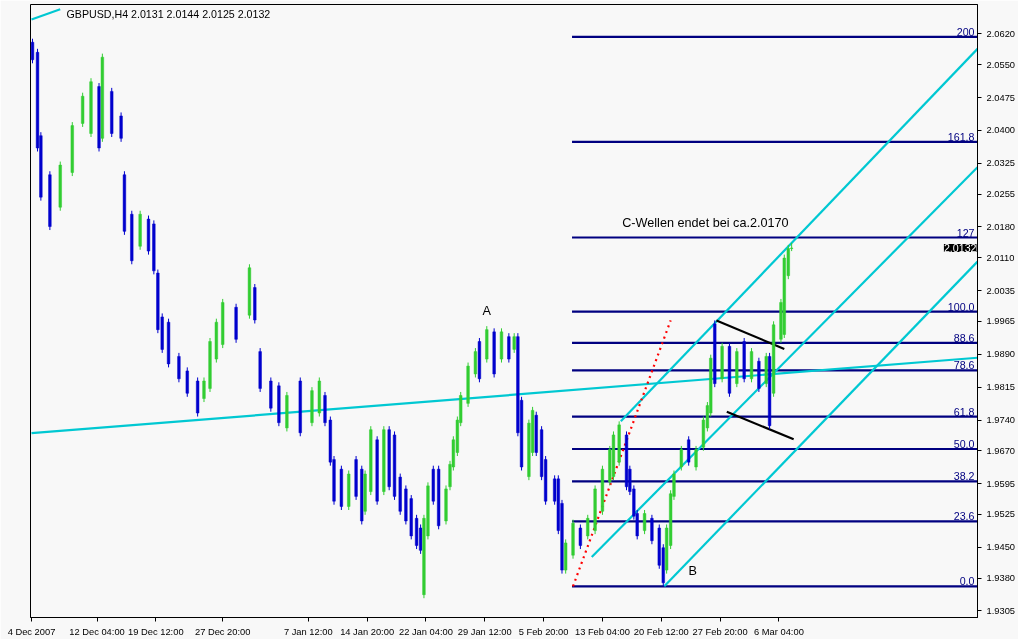 The height and width of the screenshot is (639, 1018). What do you see at coordinates (97, 631) in the screenshot?
I see `x-tick-label: 12 Dec 04:00` at bounding box center [97, 631].